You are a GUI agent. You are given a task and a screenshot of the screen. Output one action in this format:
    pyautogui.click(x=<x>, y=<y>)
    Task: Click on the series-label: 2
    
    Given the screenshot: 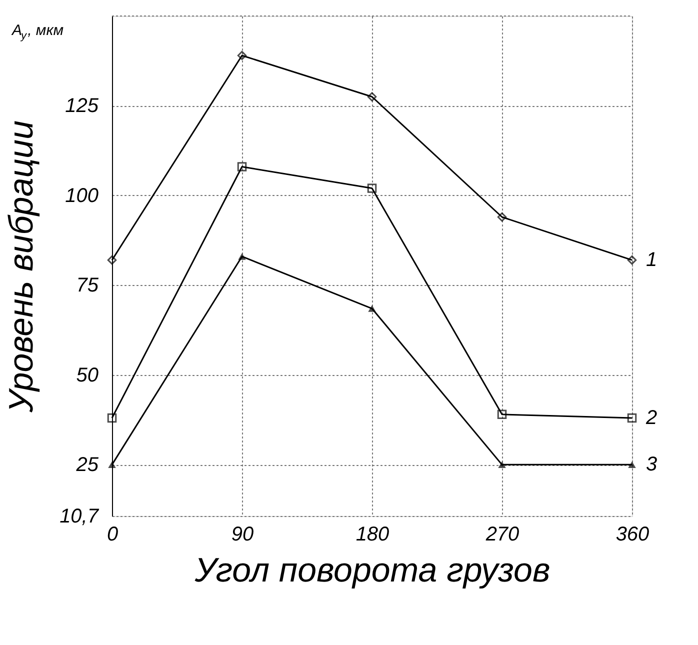 What is the action you would take?
    pyautogui.click(x=651, y=418)
    